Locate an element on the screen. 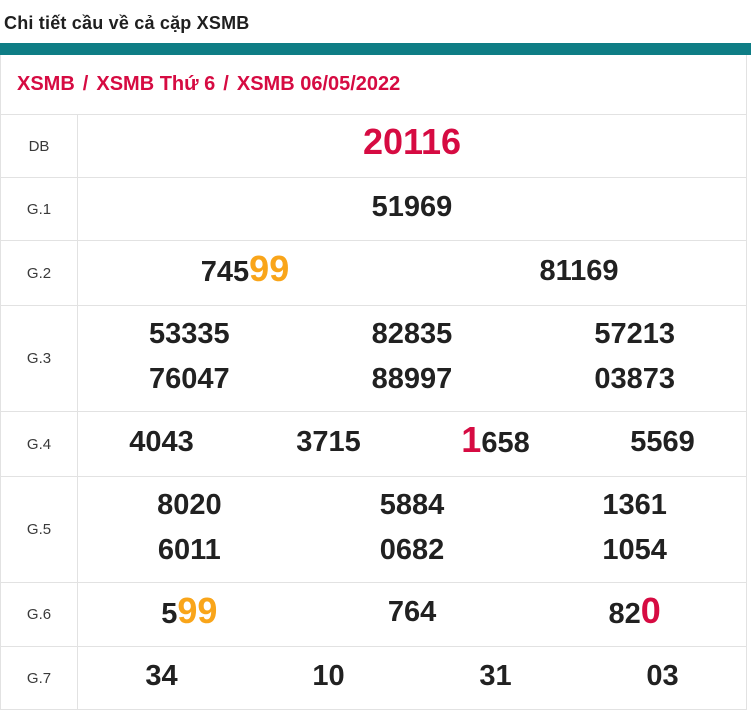 The width and height of the screenshot is (751, 715). prize-value-cell: 34 is located at coordinates (161, 678).